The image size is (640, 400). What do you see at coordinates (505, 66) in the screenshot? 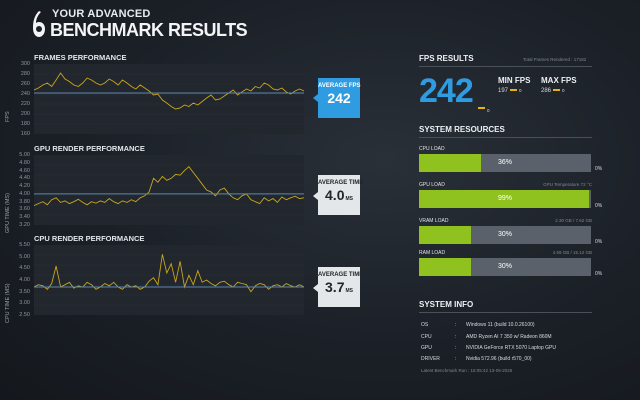
I see `fps-results-divider` at bounding box center [505, 66].